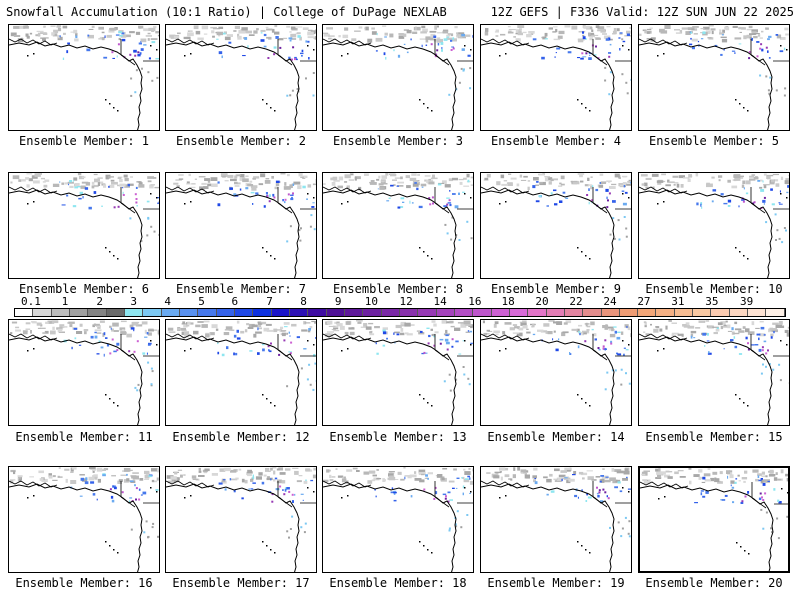 The height and width of the screenshot is (600, 800). What do you see at coordinates (508, 301) in the screenshot?
I see `colorbar-label: 18` at bounding box center [508, 301].